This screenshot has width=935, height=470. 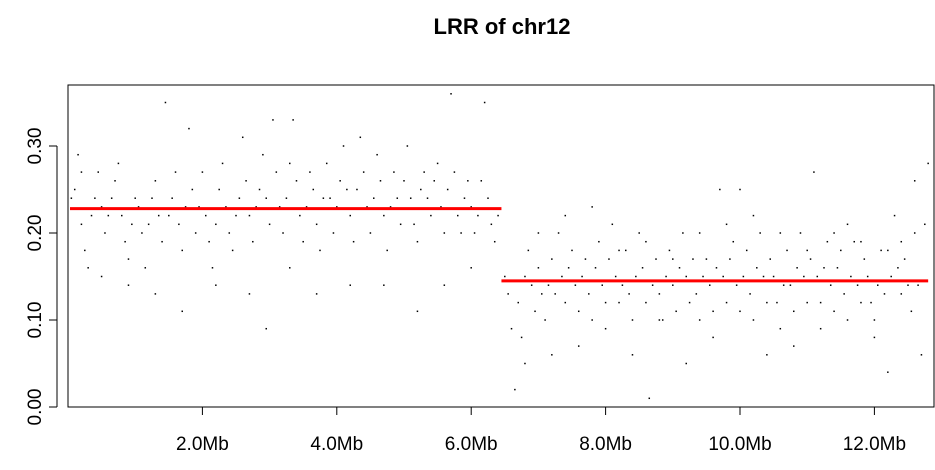 I want to click on chart-title: LRR of chr12, so click(x=502, y=26).